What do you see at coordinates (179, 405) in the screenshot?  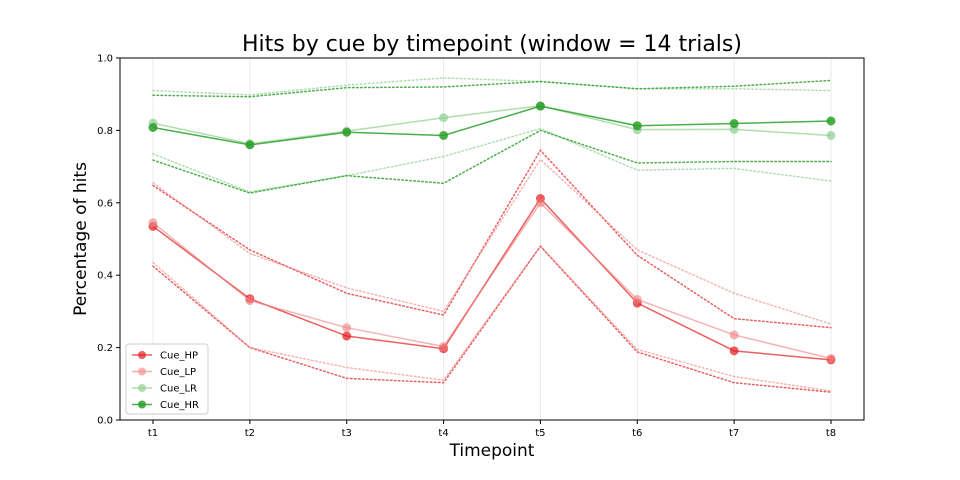 I see `legend-label: Cue_HR` at bounding box center [179, 405].